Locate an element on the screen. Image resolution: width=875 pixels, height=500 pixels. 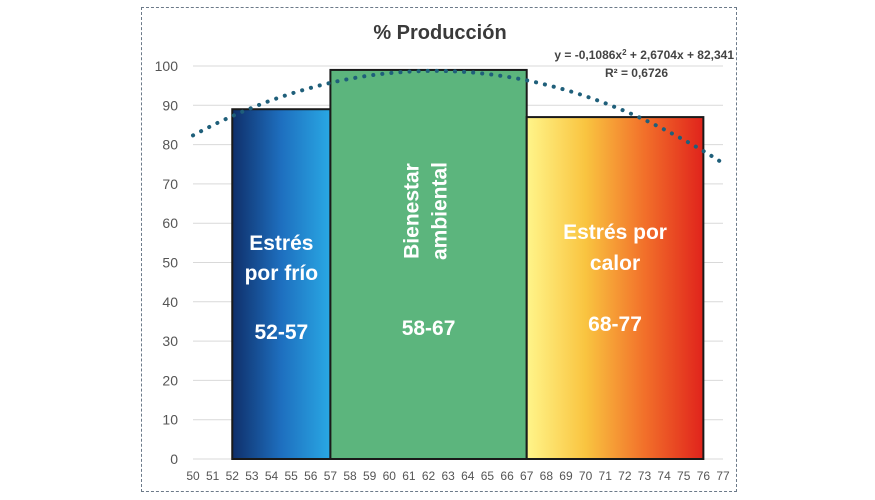
x-tick-label: 58 is located at coordinates (350, 476).